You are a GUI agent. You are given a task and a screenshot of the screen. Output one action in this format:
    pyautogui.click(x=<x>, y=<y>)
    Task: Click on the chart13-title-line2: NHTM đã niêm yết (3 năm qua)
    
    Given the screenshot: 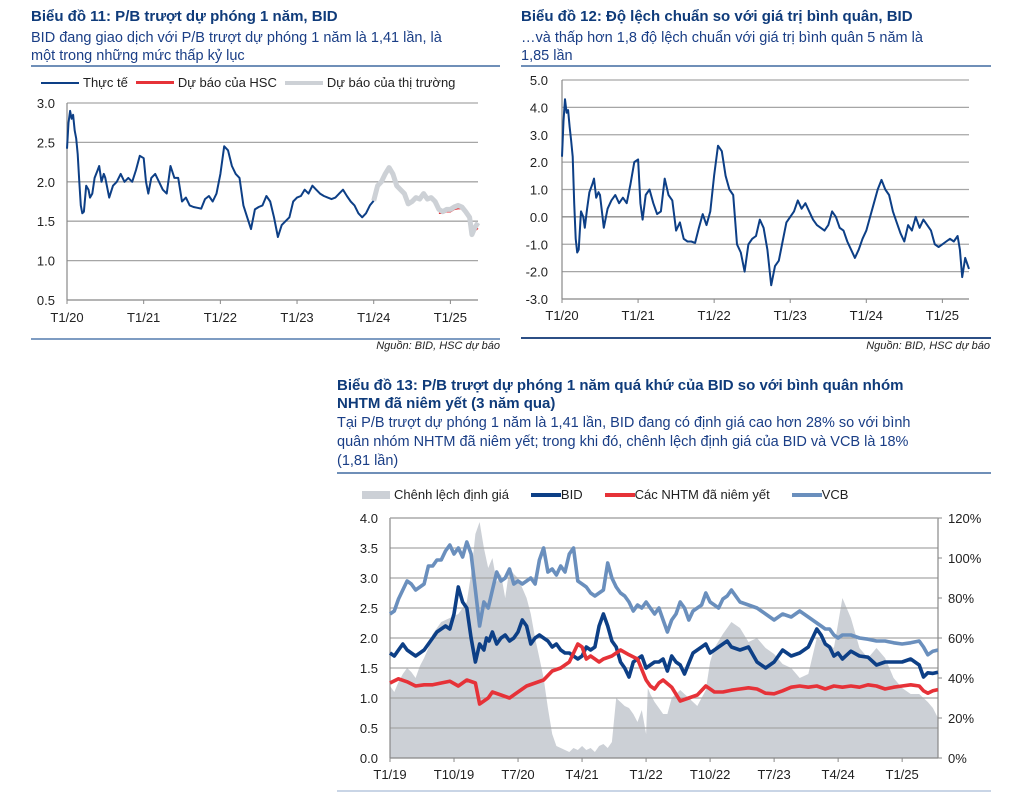 What is the action you would take?
    pyautogui.click(x=446, y=403)
    